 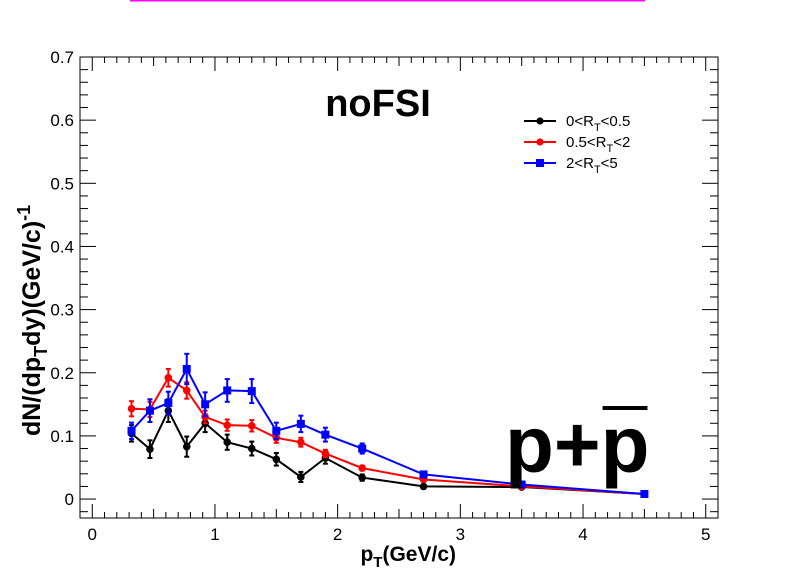 What do you see at coordinates (582, 534) in the screenshot?
I see `x-tick-label: 4` at bounding box center [582, 534].